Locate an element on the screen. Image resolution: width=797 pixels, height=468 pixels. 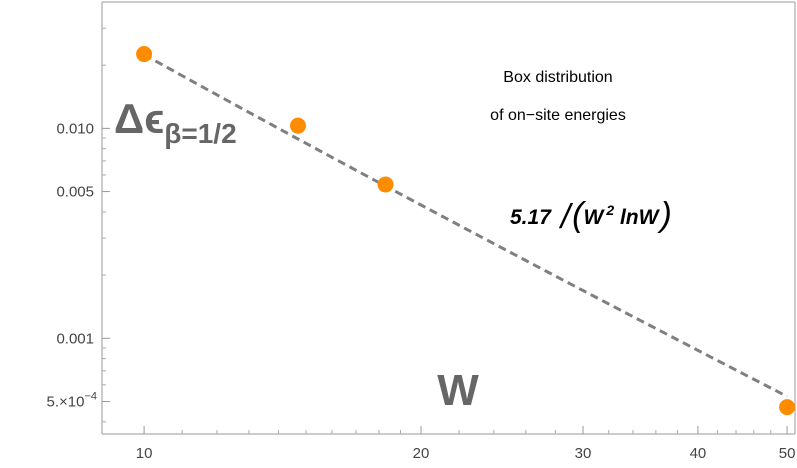
x-tick-label-10: 10 is located at coordinates (144, 453).